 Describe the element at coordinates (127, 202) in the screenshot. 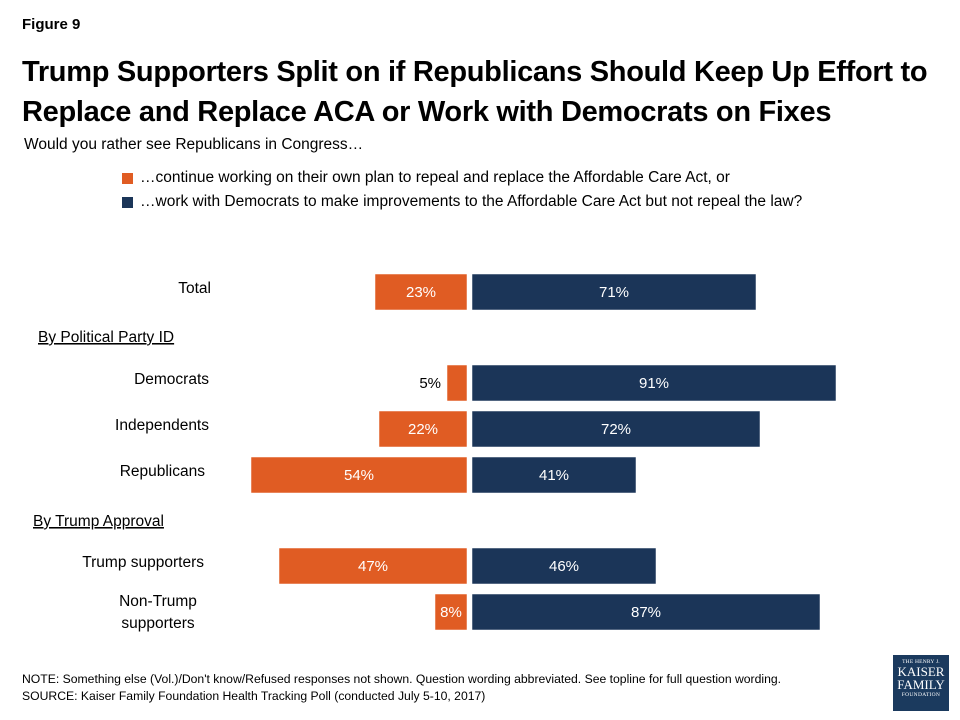

I see `legend-swatch-work-with-democrats` at that location.